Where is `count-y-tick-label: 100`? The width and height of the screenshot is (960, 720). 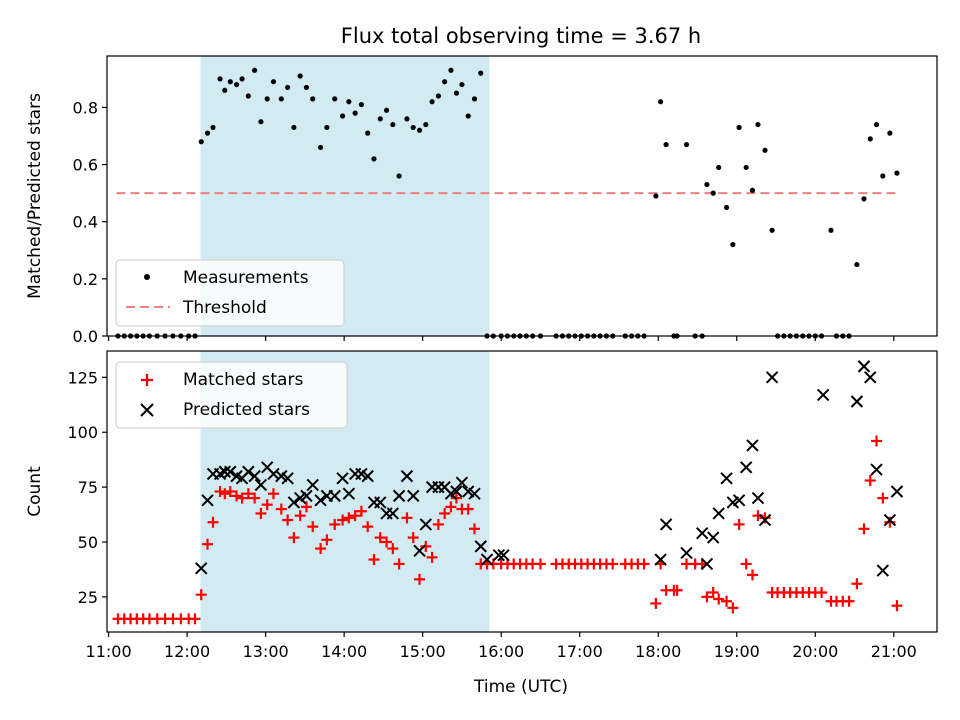 count-y-tick-label: 100 is located at coordinates (82, 432).